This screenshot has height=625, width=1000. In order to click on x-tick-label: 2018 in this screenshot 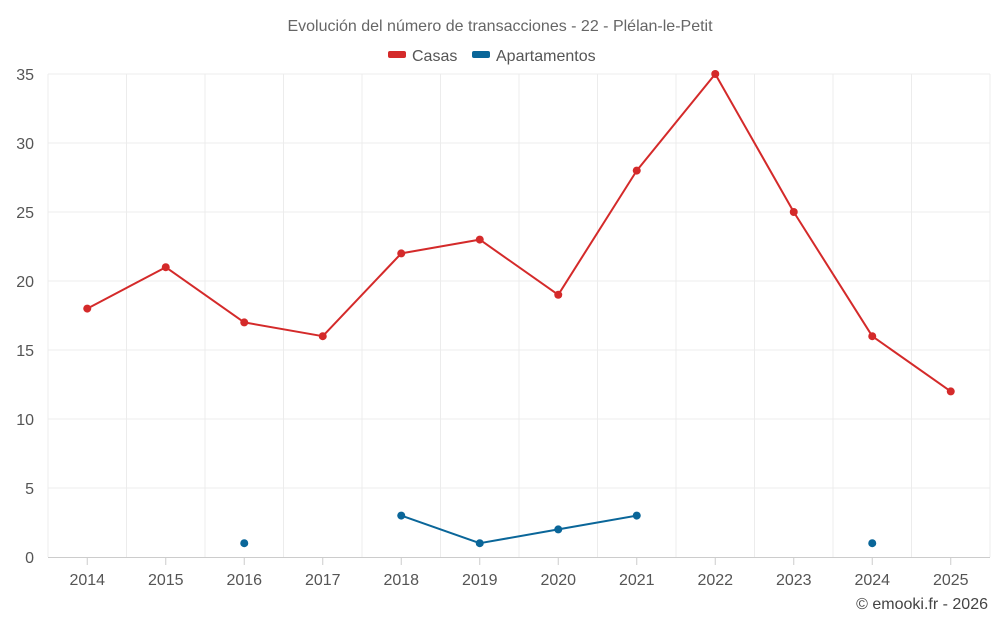, I will do `click(401, 580)`.